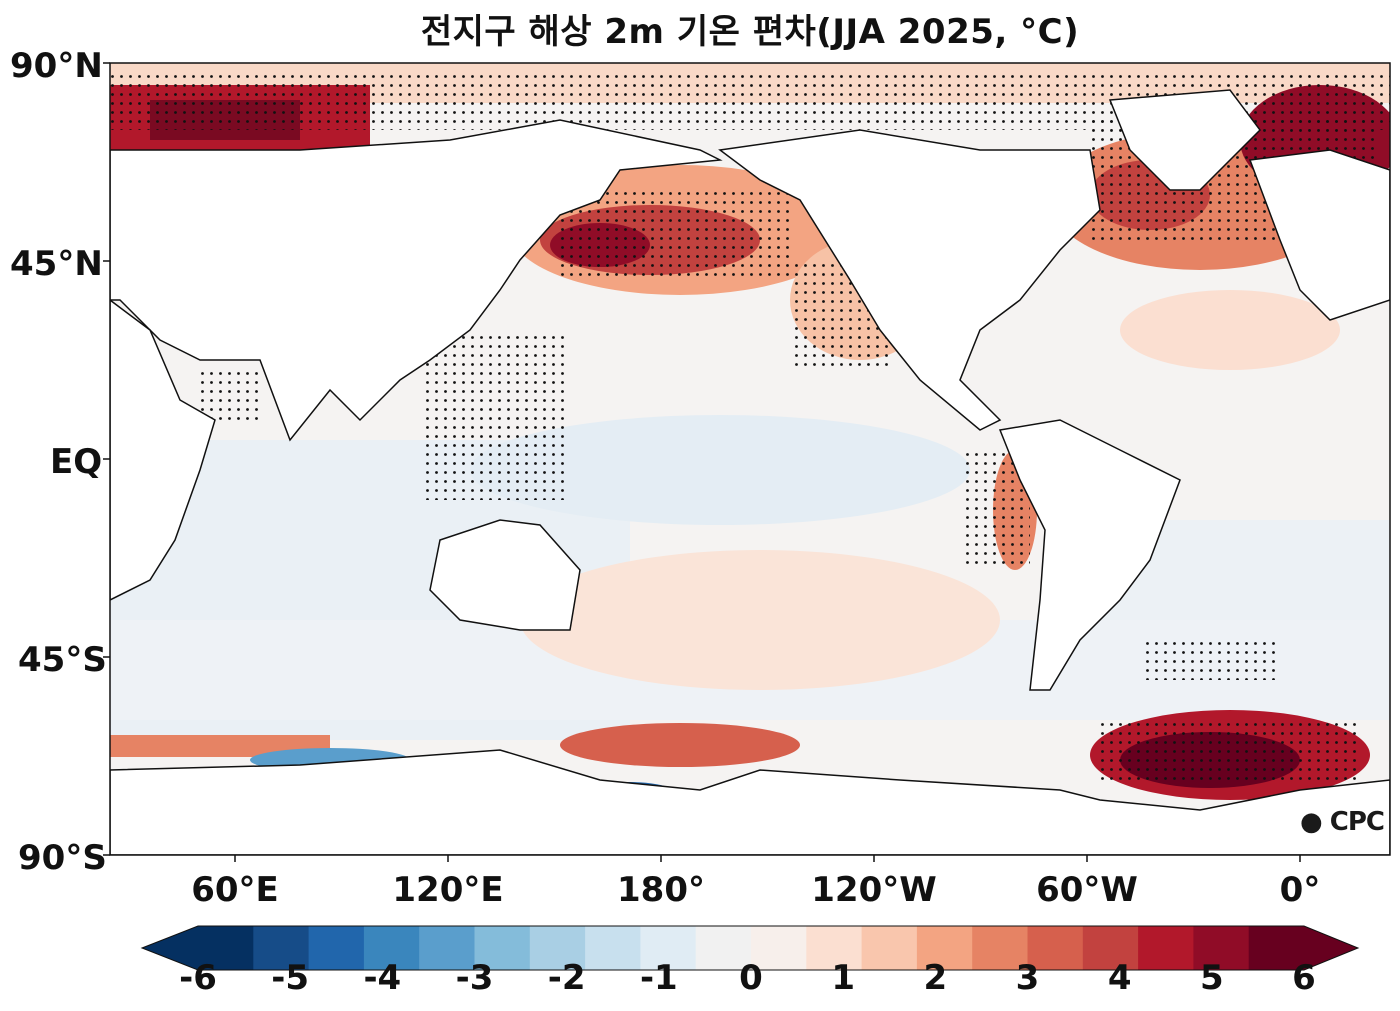 This screenshot has width=1400, height=1011. I want to click on lon-label-60e: 60°E, so click(235, 890).